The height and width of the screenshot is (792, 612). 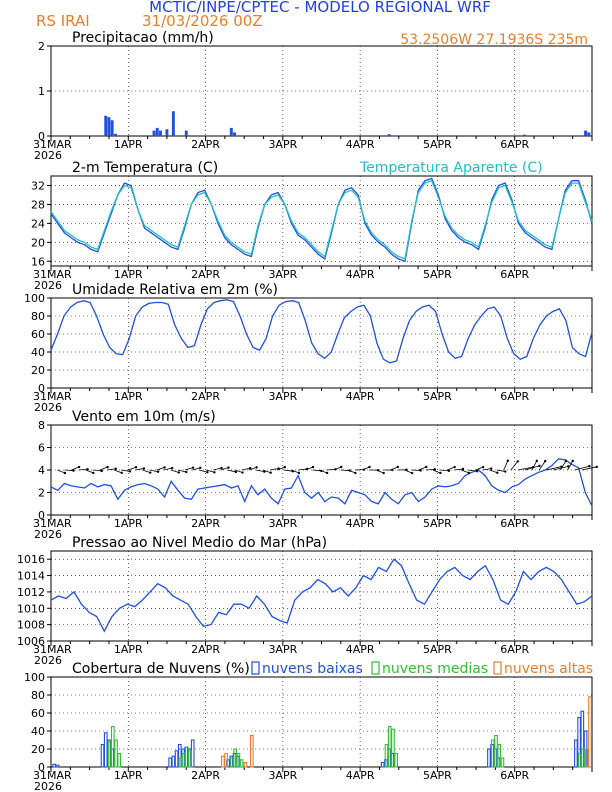 What do you see at coordinates (41, 425) in the screenshot?
I see `y-tick-label: 8` at bounding box center [41, 425].